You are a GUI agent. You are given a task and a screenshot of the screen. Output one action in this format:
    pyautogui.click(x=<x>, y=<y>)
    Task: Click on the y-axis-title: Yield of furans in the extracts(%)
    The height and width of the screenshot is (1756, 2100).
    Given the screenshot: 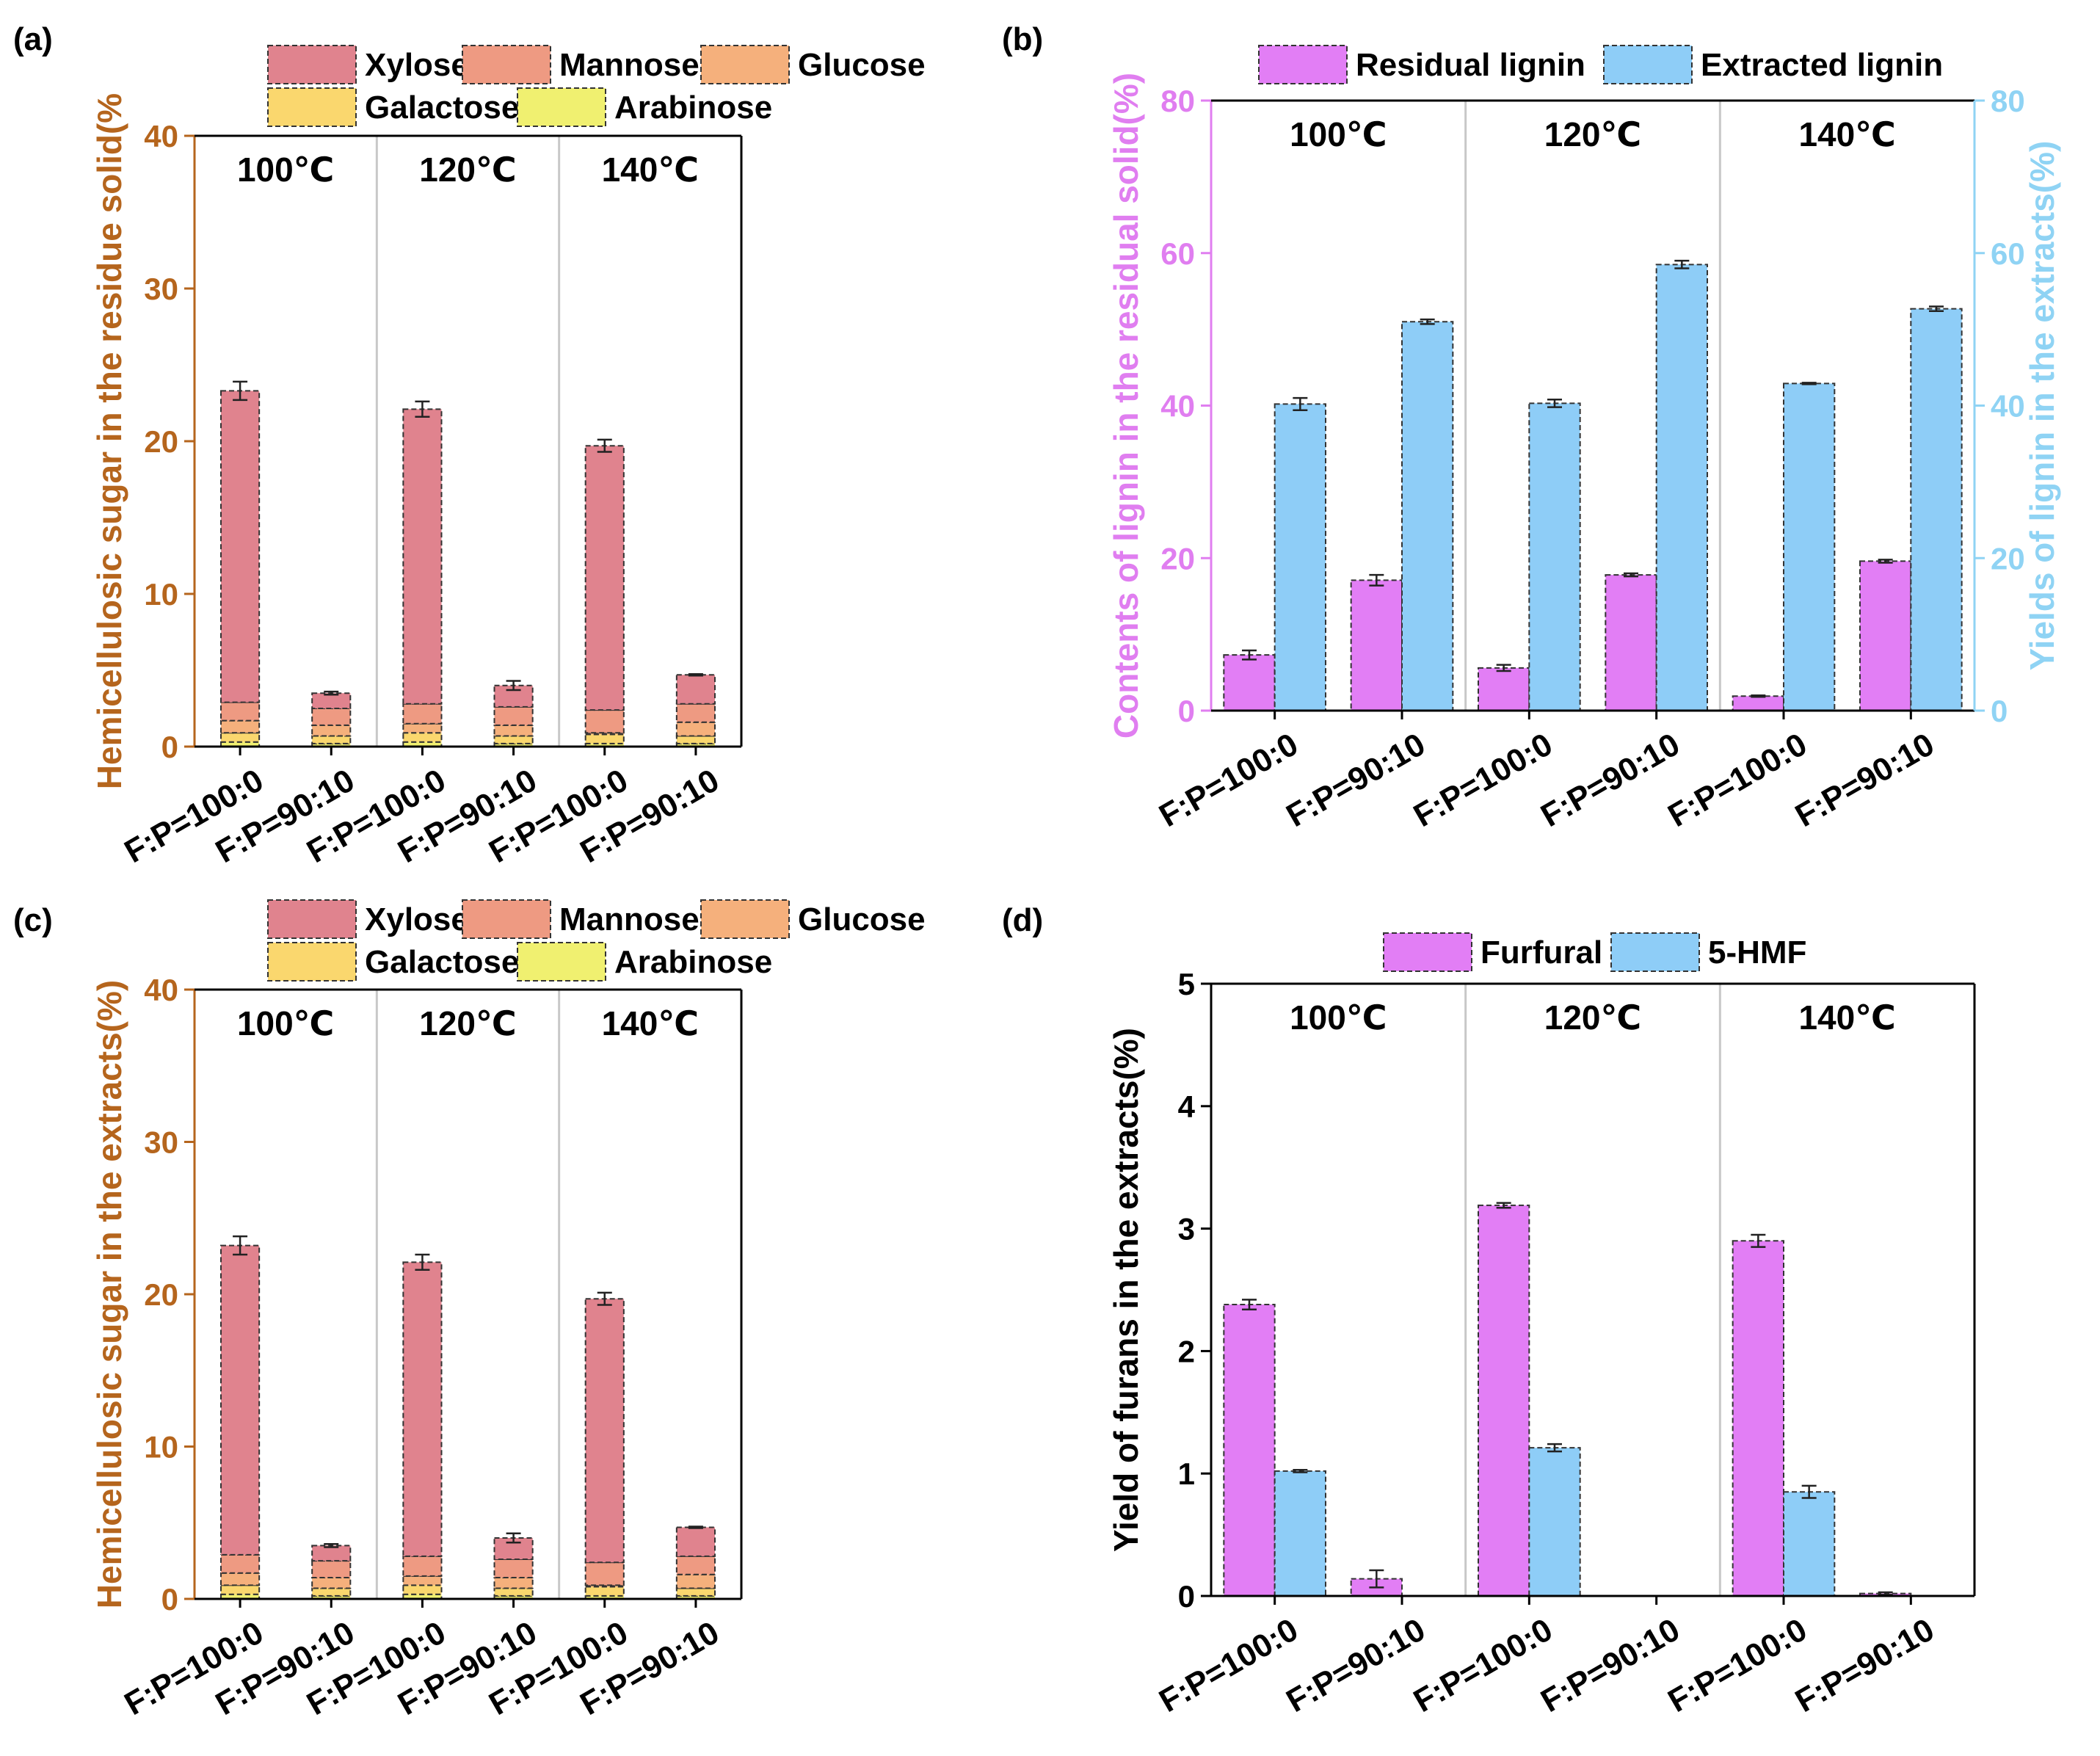 What is the action you would take?
    pyautogui.click(x=1126, y=1290)
    